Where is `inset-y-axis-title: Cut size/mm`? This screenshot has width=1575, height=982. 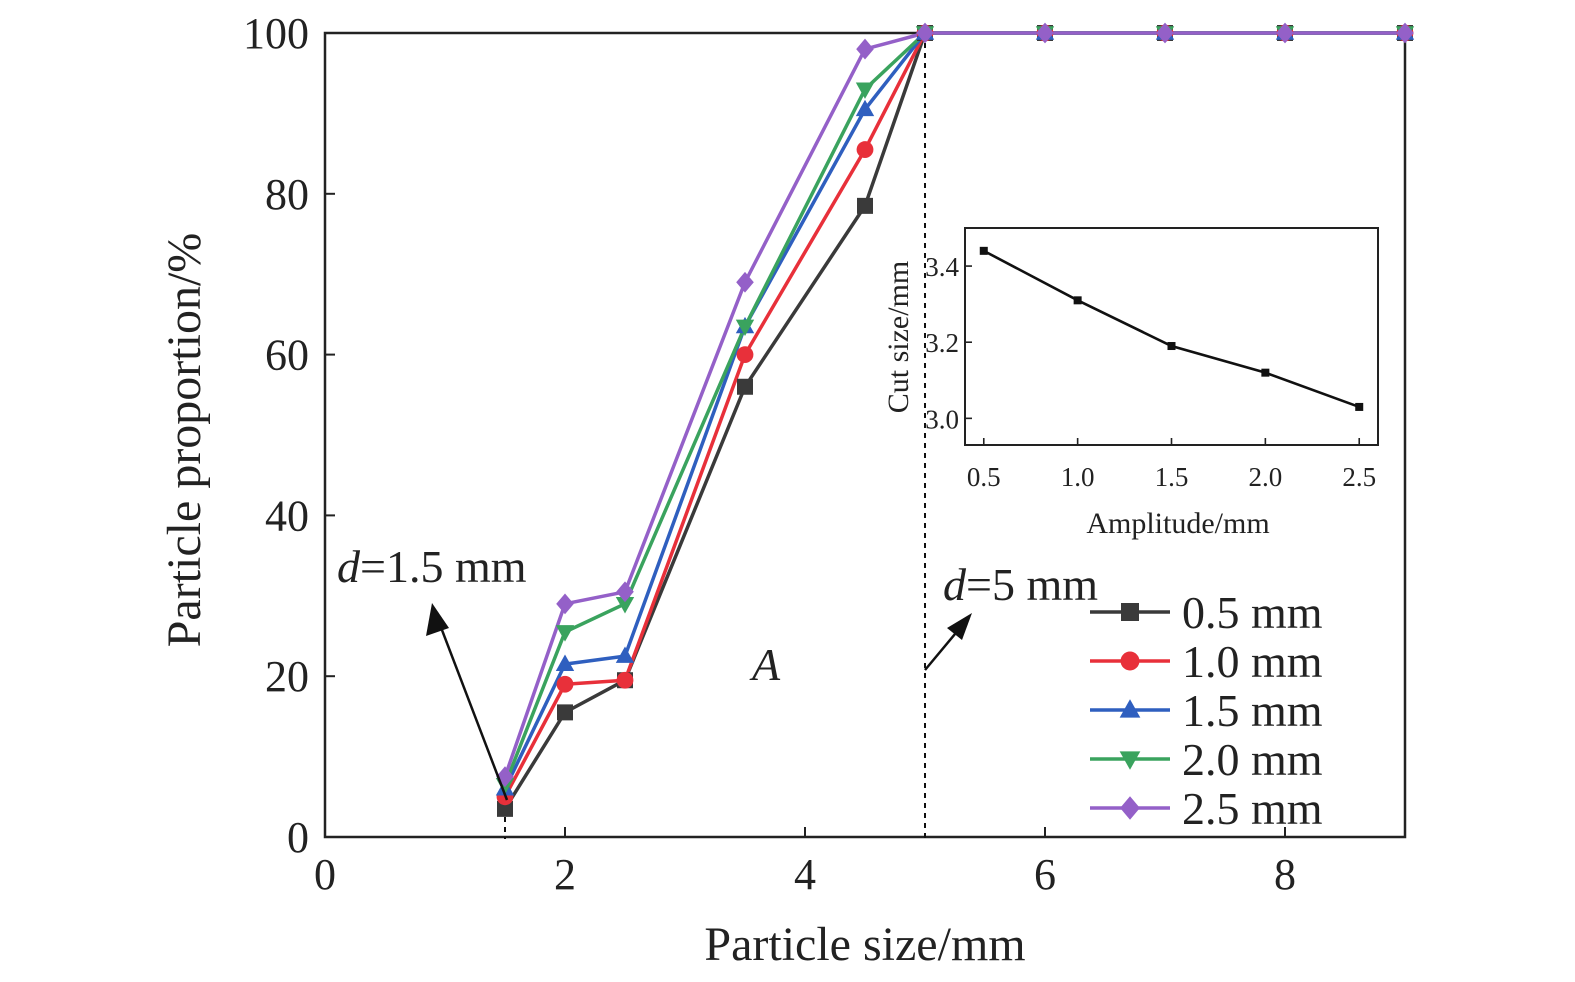
inset-y-axis-title: Cut size/mm is located at coordinates (898, 337).